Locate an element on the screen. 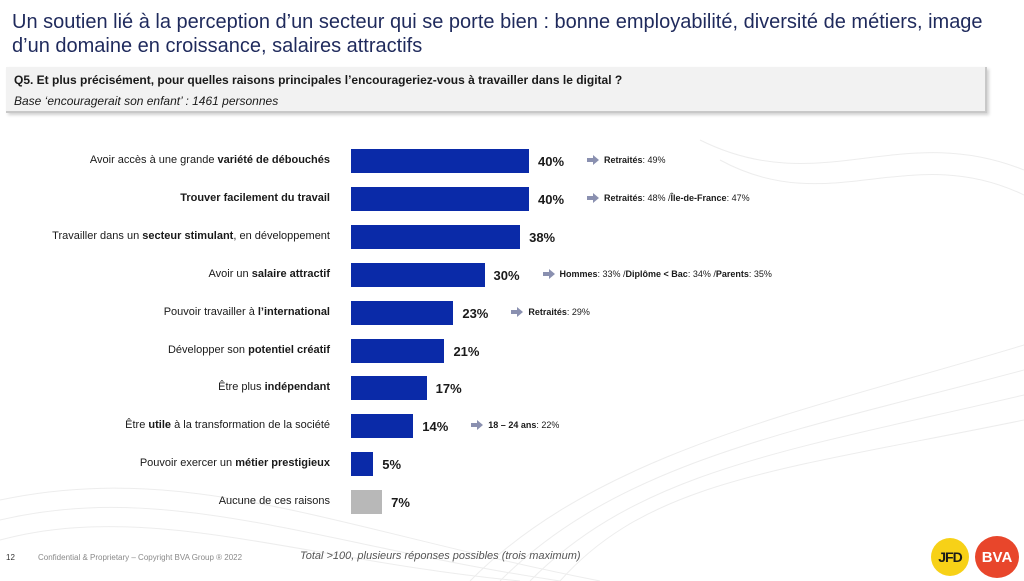 The width and height of the screenshot is (1024, 581). category-label-8-part-0: Pouvoir exercer un is located at coordinates (187, 463).